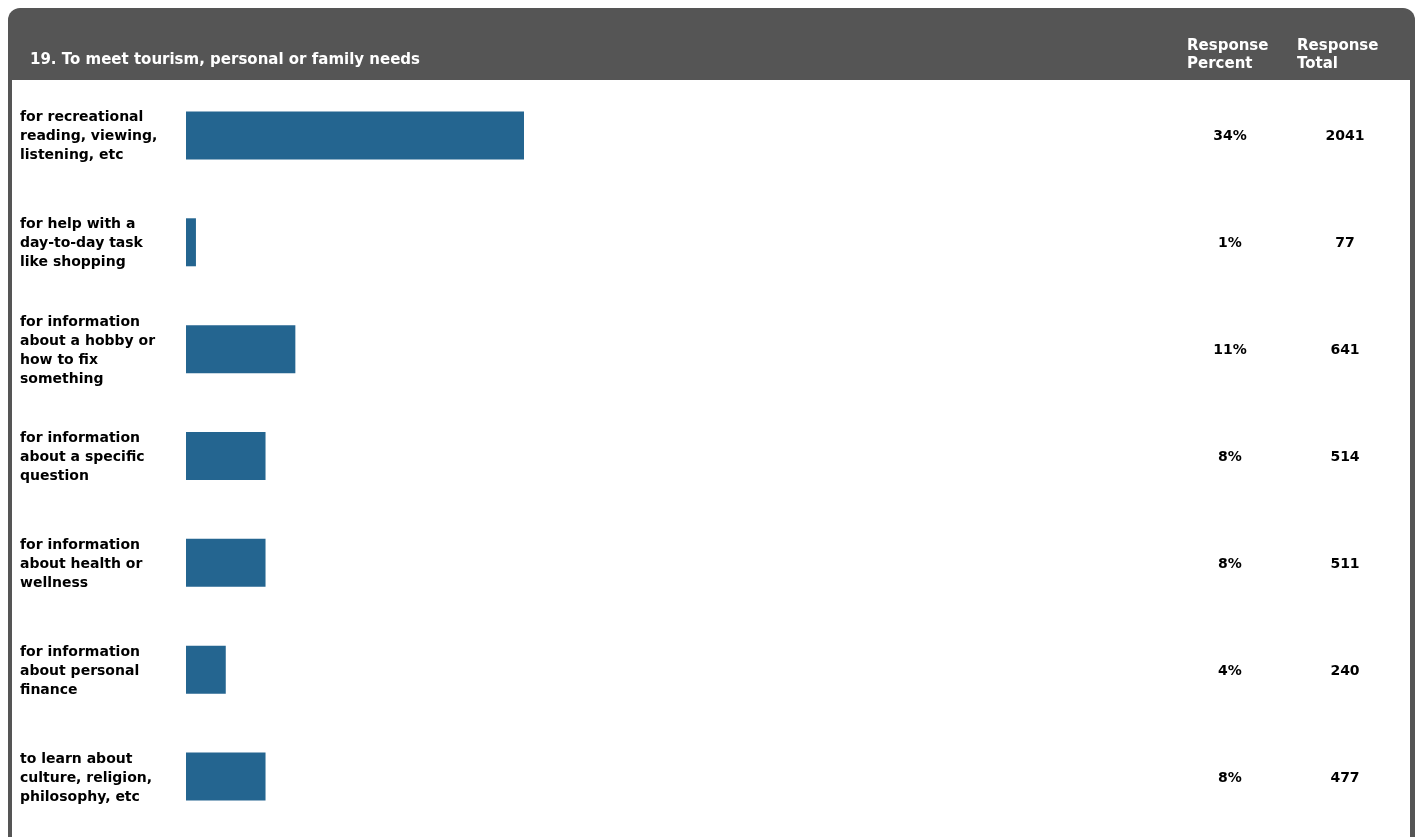 The width and height of the screenshot is (1423, 837). I want to click on y-tick-label: for recreational reading, viewing, listening, etc, so click(91, 135).